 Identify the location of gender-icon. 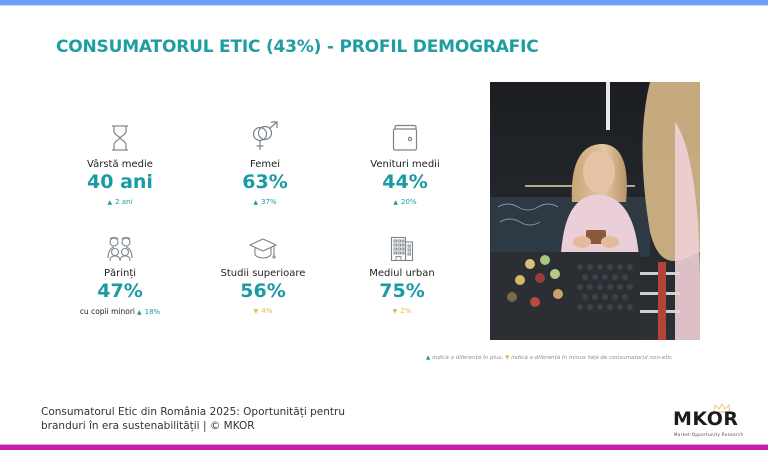
(265, 136).